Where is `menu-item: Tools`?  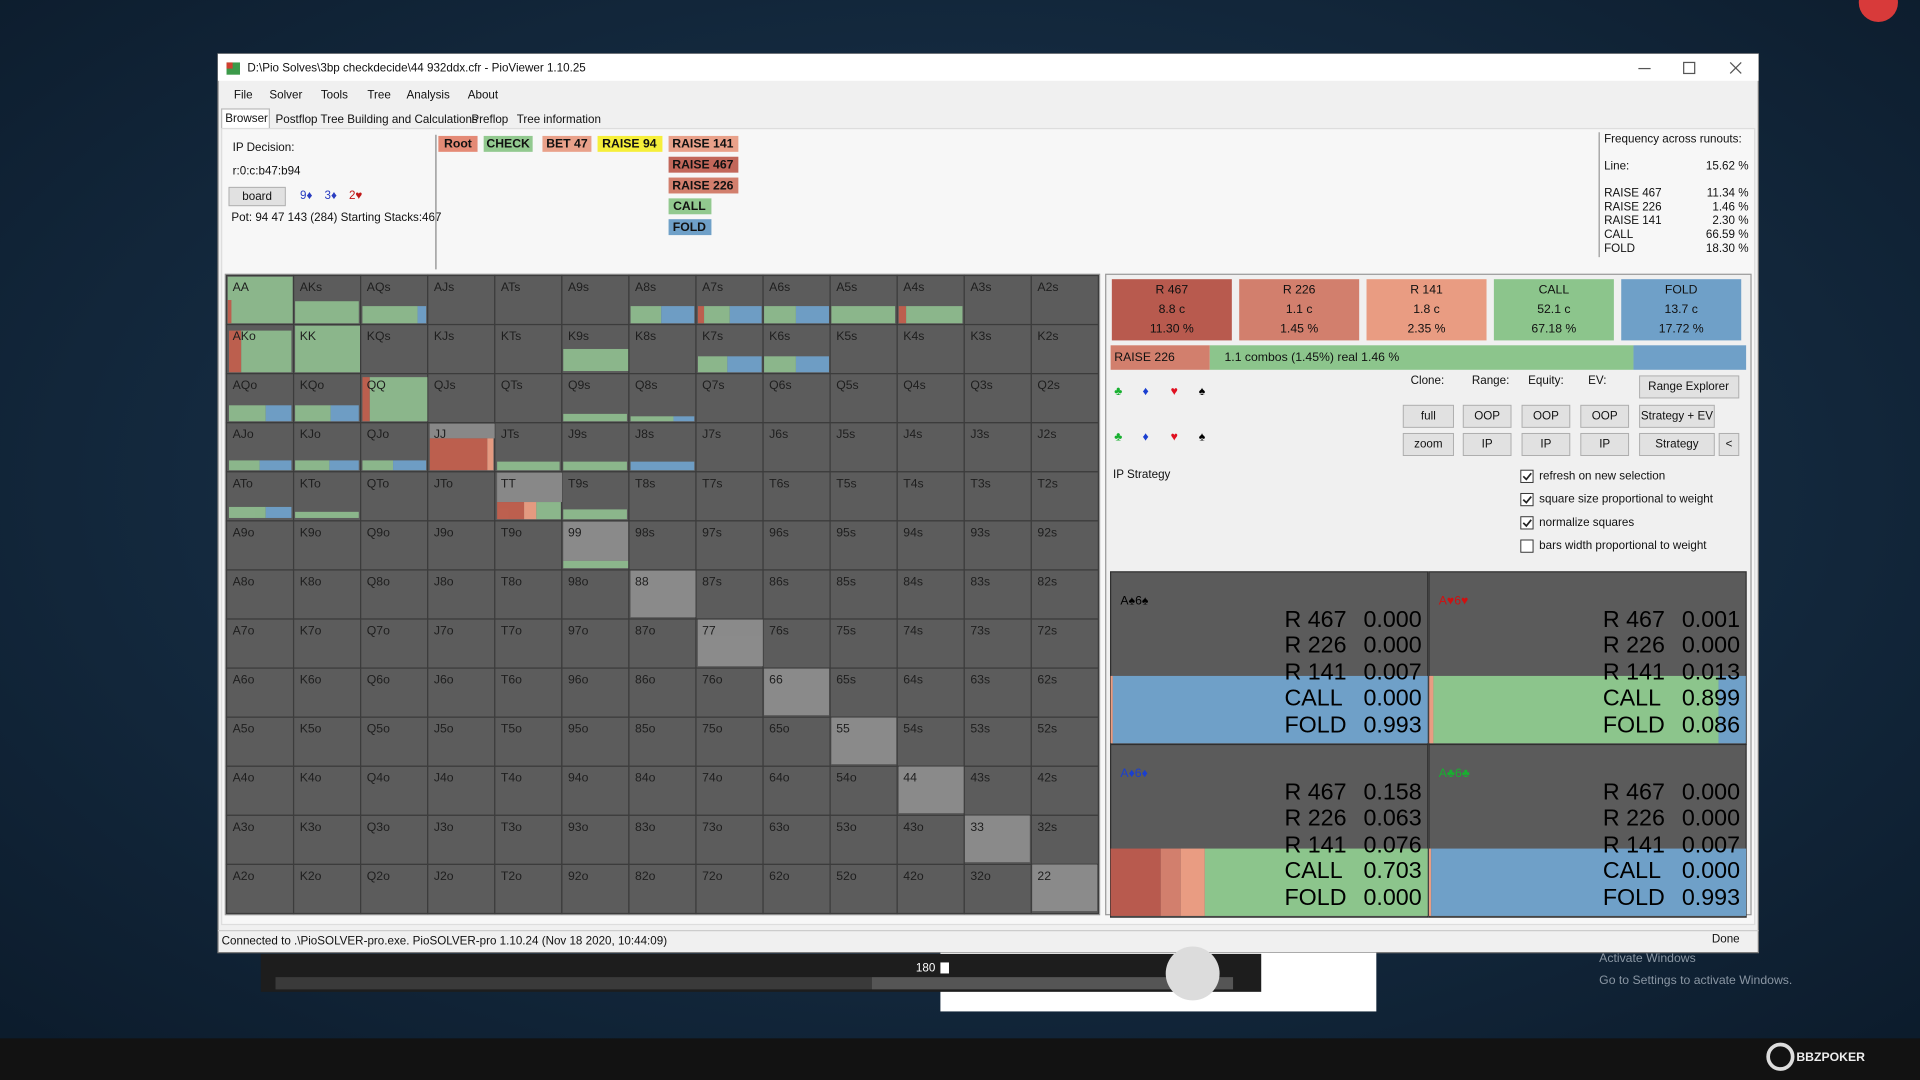 menu-item: Tools is located at coordinates (334, 95).